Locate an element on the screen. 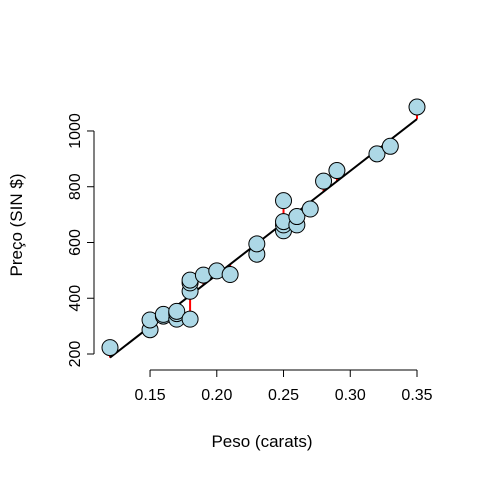 This screenshot has width=480, height=480. y-tick-label: 200 is located at coordinates (75, 354).